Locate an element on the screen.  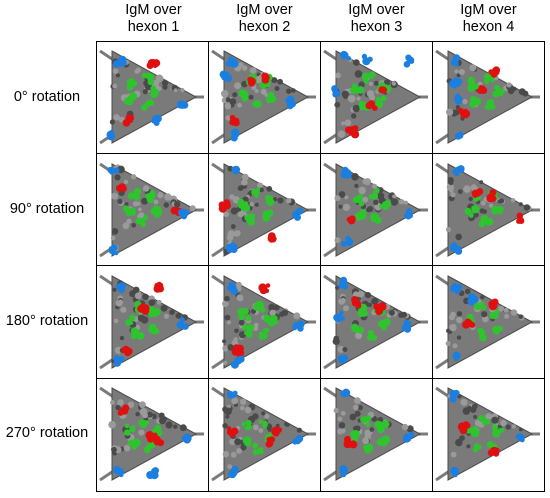
column-header-hexon-1: IgM over hexon 1 is located at coordinates (153, 19).